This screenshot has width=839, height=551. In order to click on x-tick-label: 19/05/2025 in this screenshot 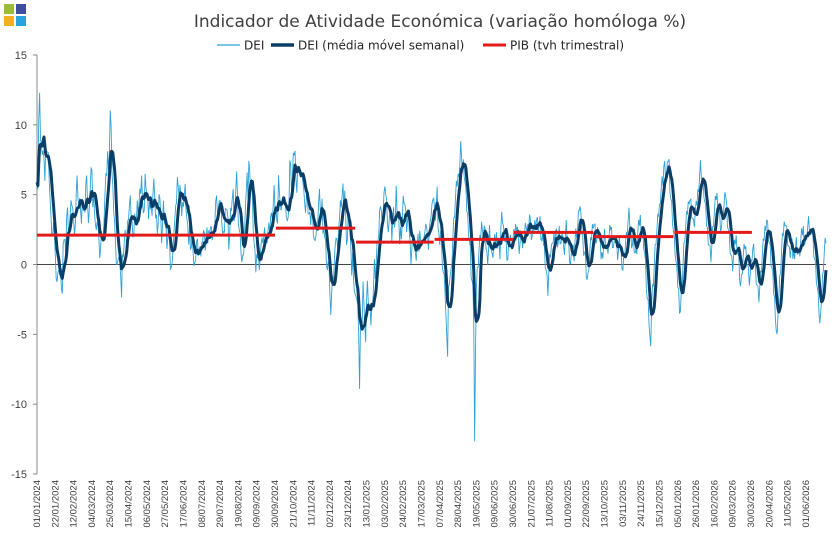, I will do `click(476, 504)`.